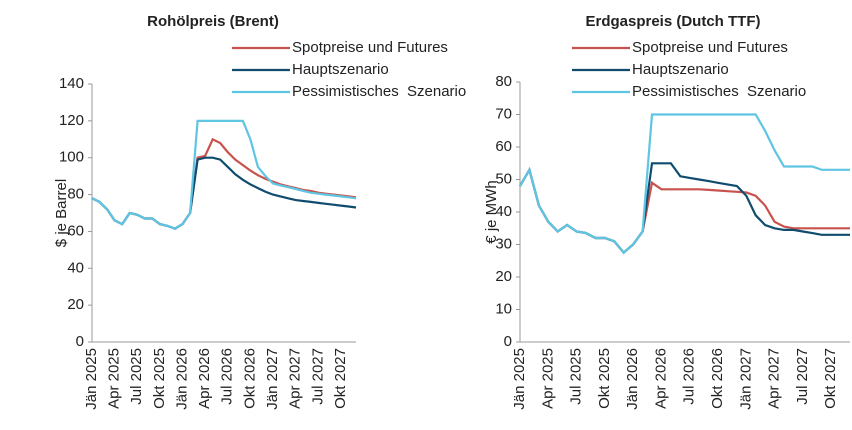 The height and width of the screenshot is (430, 852). What do you see at coordinates (71, 157) in the screenshot?
I see `y-tick-label: 100` at bounding box center [71, 157].